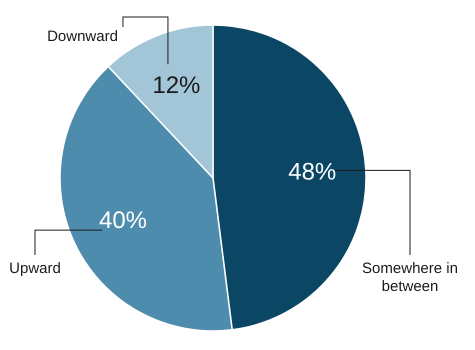  I want to click on slice-label: Somewhere in between, so click(410, 277).